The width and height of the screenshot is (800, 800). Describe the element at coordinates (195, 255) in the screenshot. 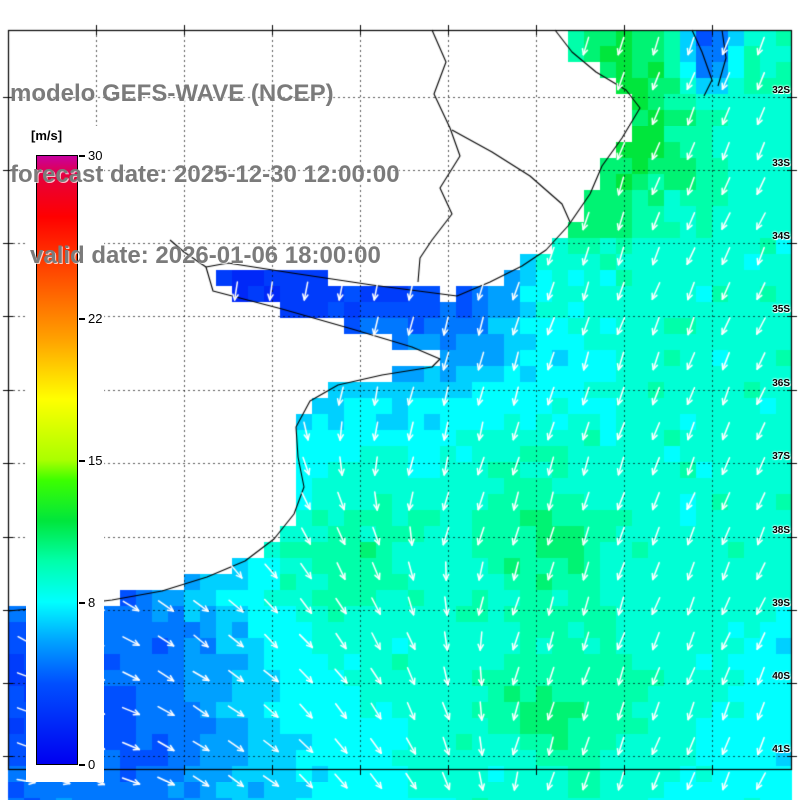

I see `valid-date-line: valid date: 2026-01-06 18:00:00` at that location.